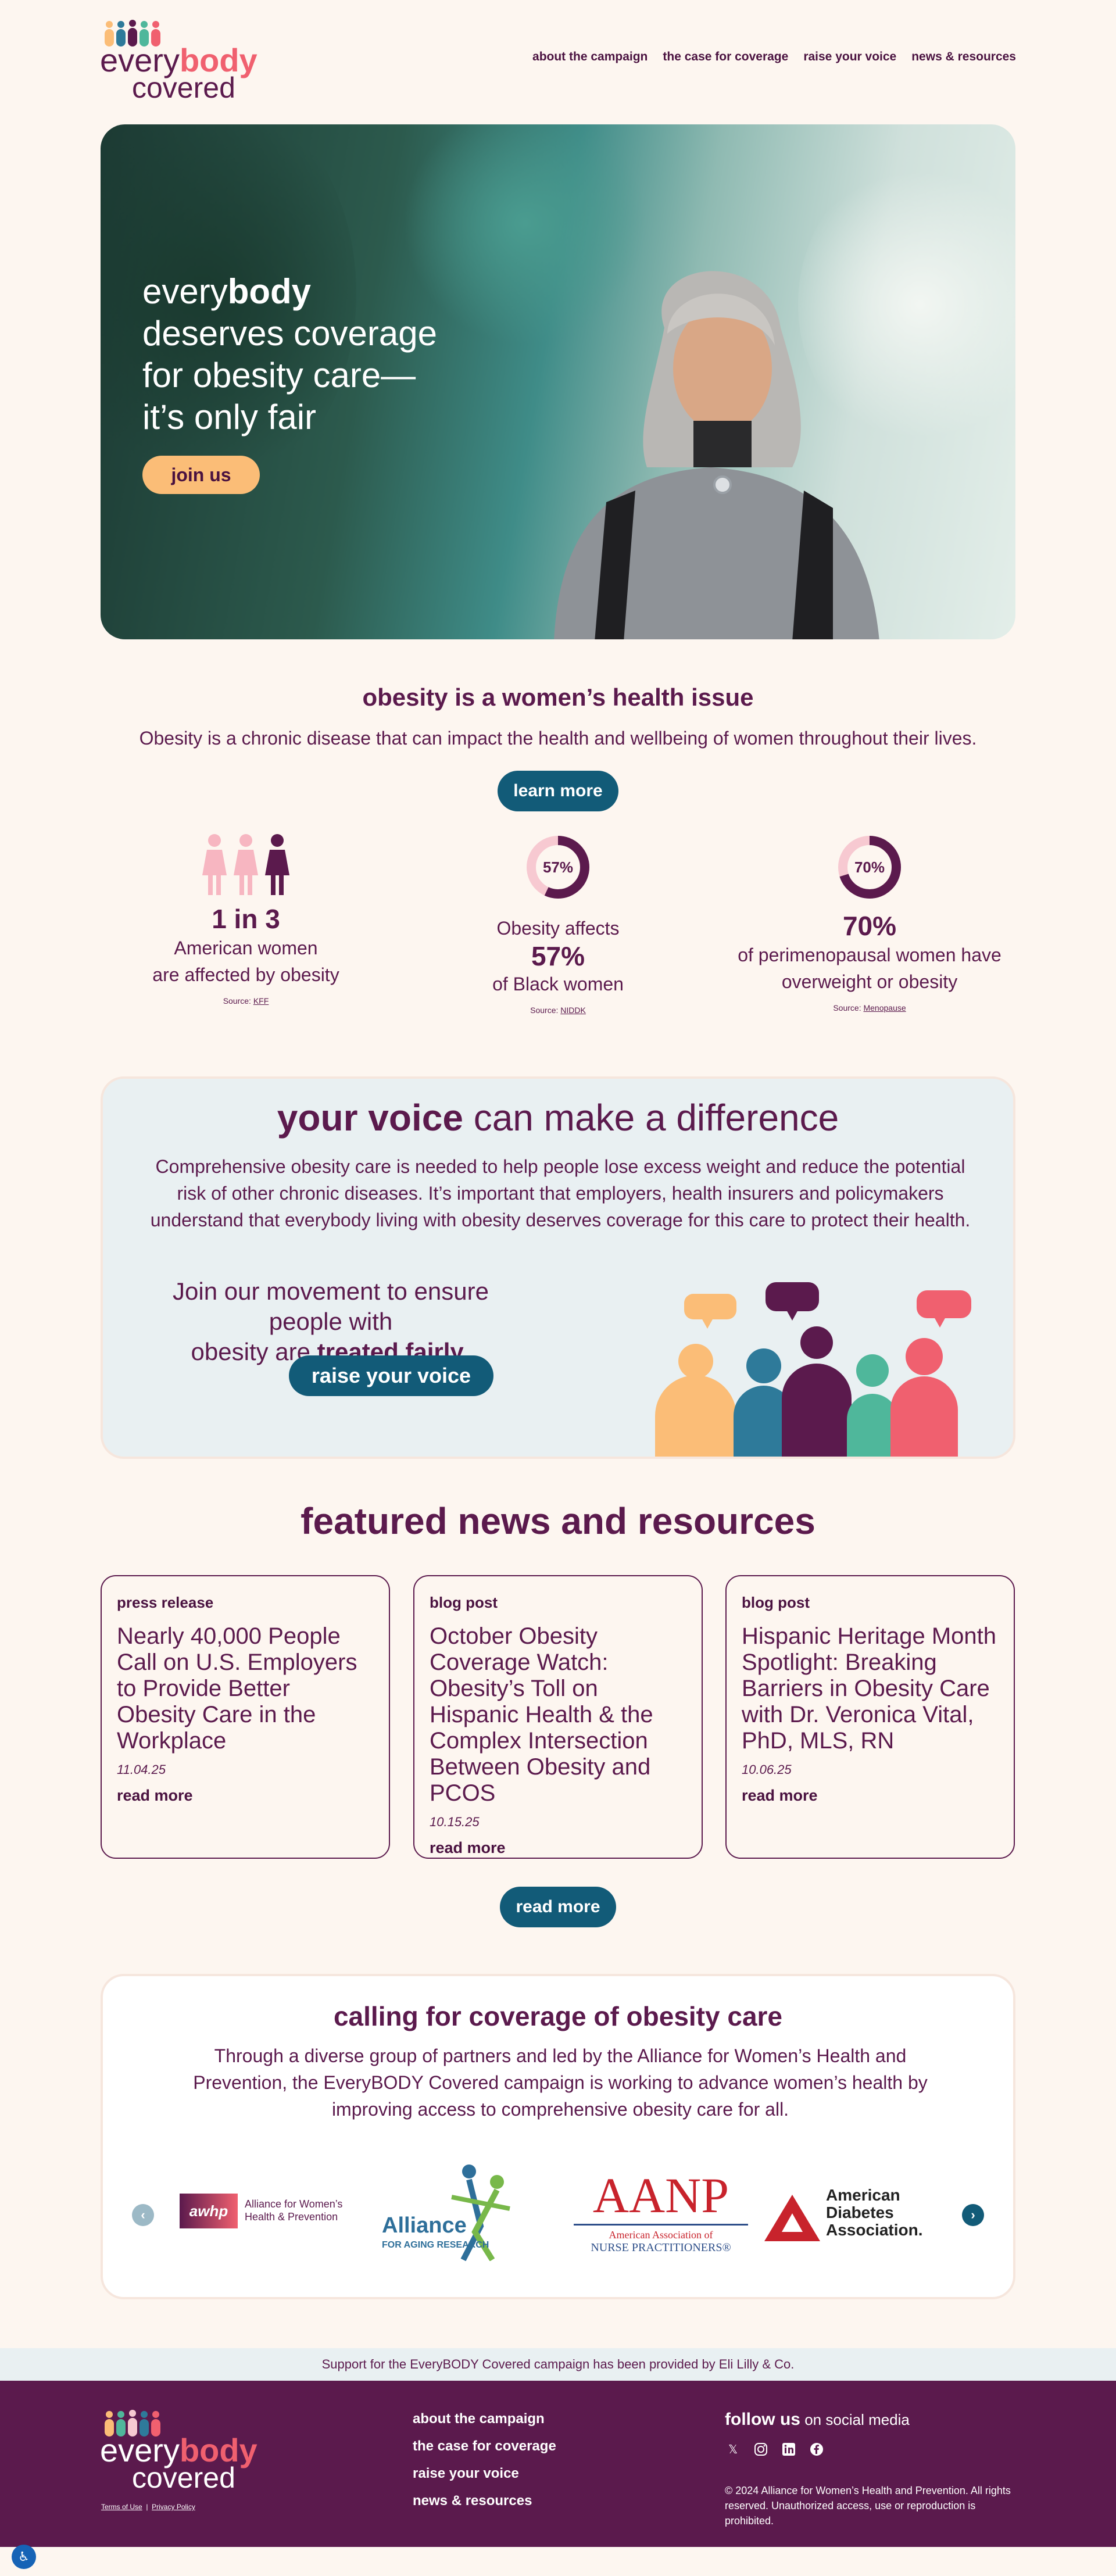  I want to click on women-figures-icon, so click(246, 864).